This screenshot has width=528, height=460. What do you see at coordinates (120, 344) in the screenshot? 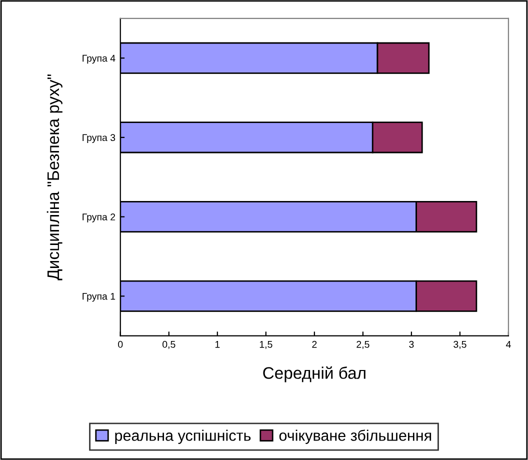
I see `x-tick-label: 0` at bounding box center [120, 344].